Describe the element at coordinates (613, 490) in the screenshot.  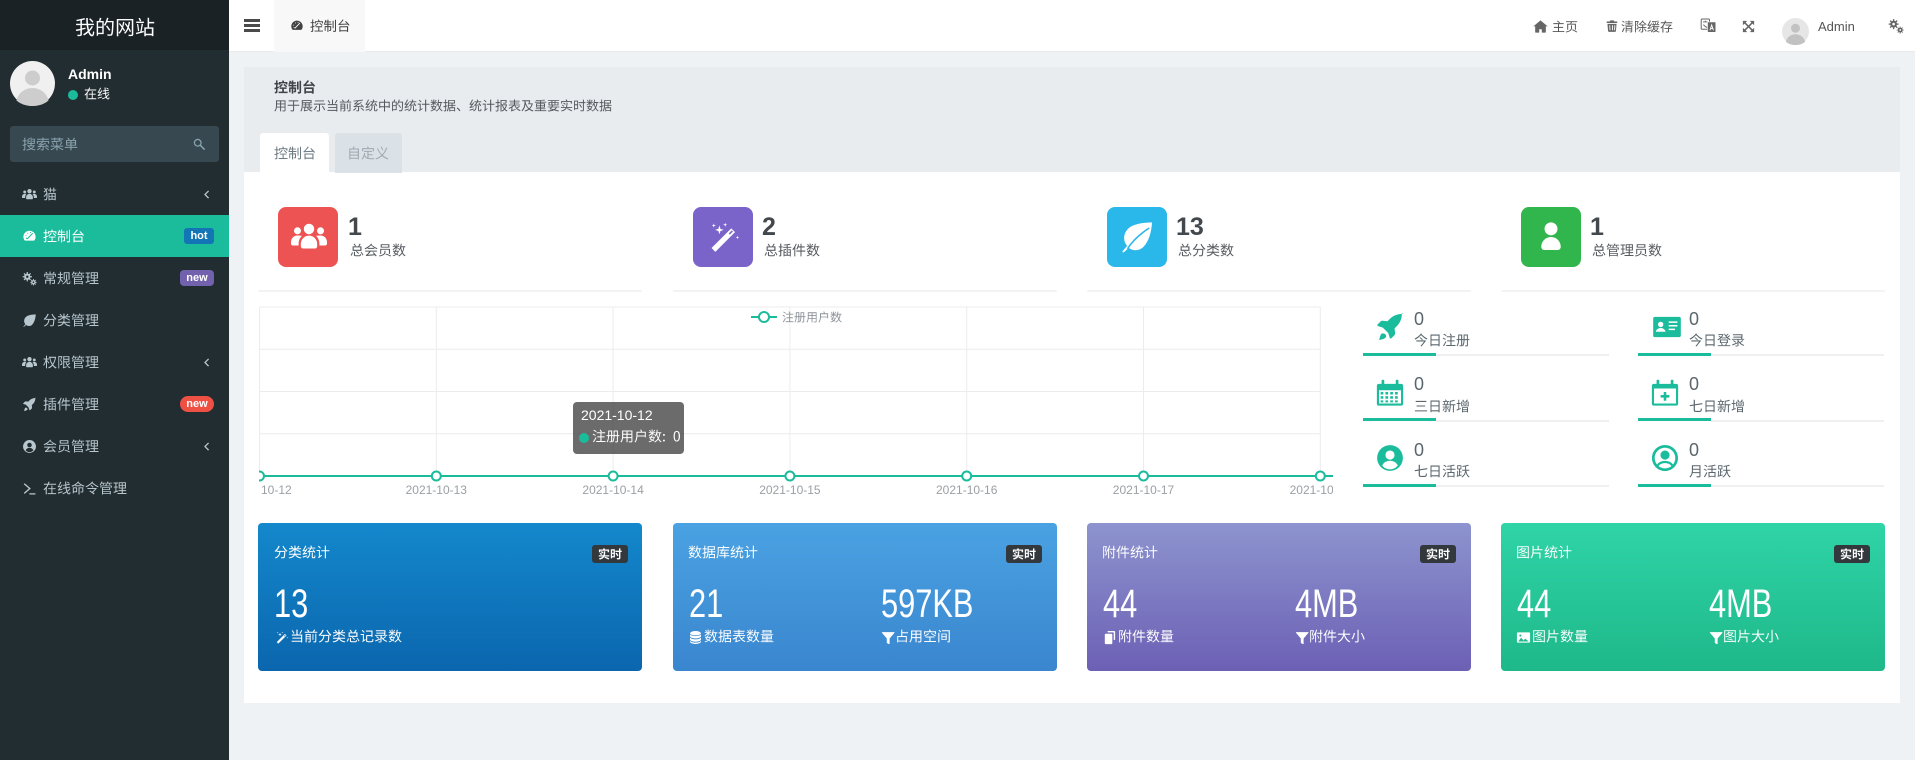
I see `svg-text: 2021-10-14` at that location.